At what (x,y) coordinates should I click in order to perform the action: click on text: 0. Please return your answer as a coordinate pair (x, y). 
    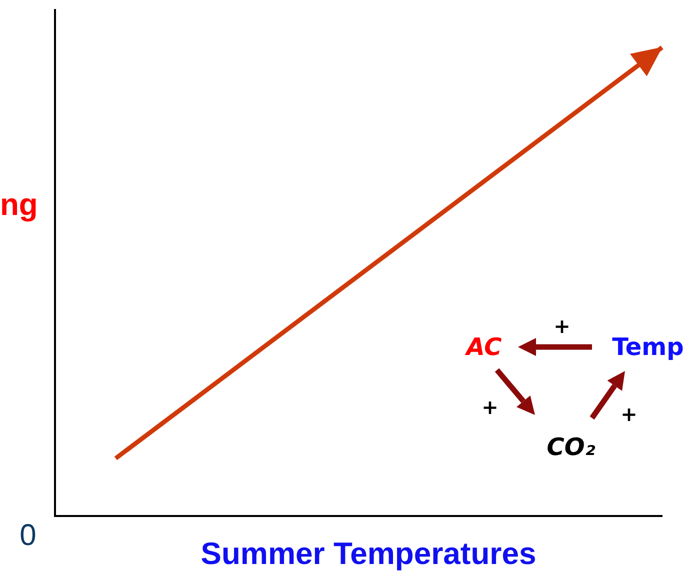
    Looking at the image, I should click on (28, 536).